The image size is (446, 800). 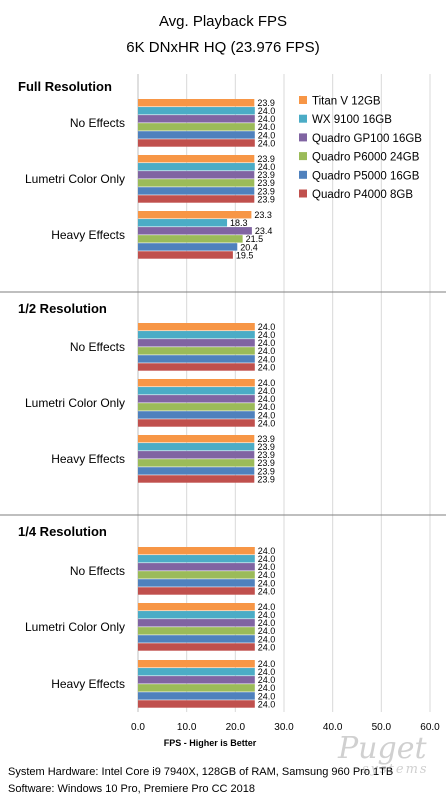 I want to click on section-title: 1/4 Resolution, so click(x=62, y=531).